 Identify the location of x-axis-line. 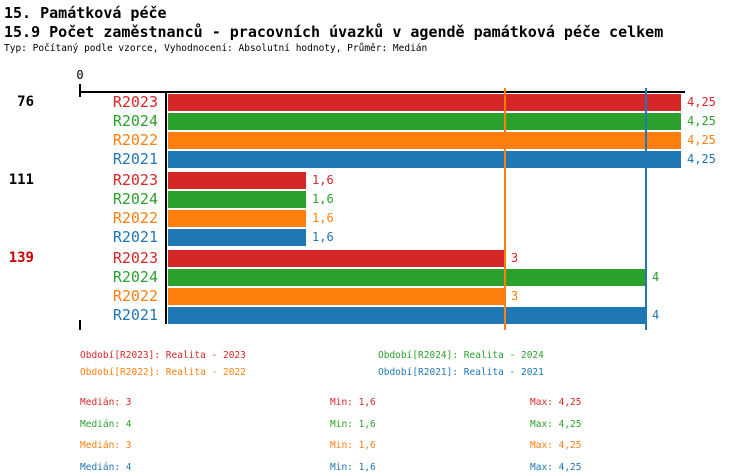
(382, 92).